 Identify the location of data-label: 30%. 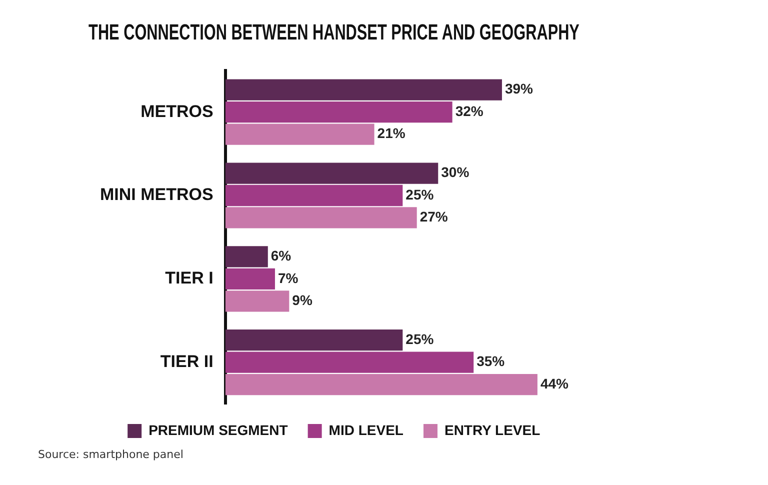
(455, 172).